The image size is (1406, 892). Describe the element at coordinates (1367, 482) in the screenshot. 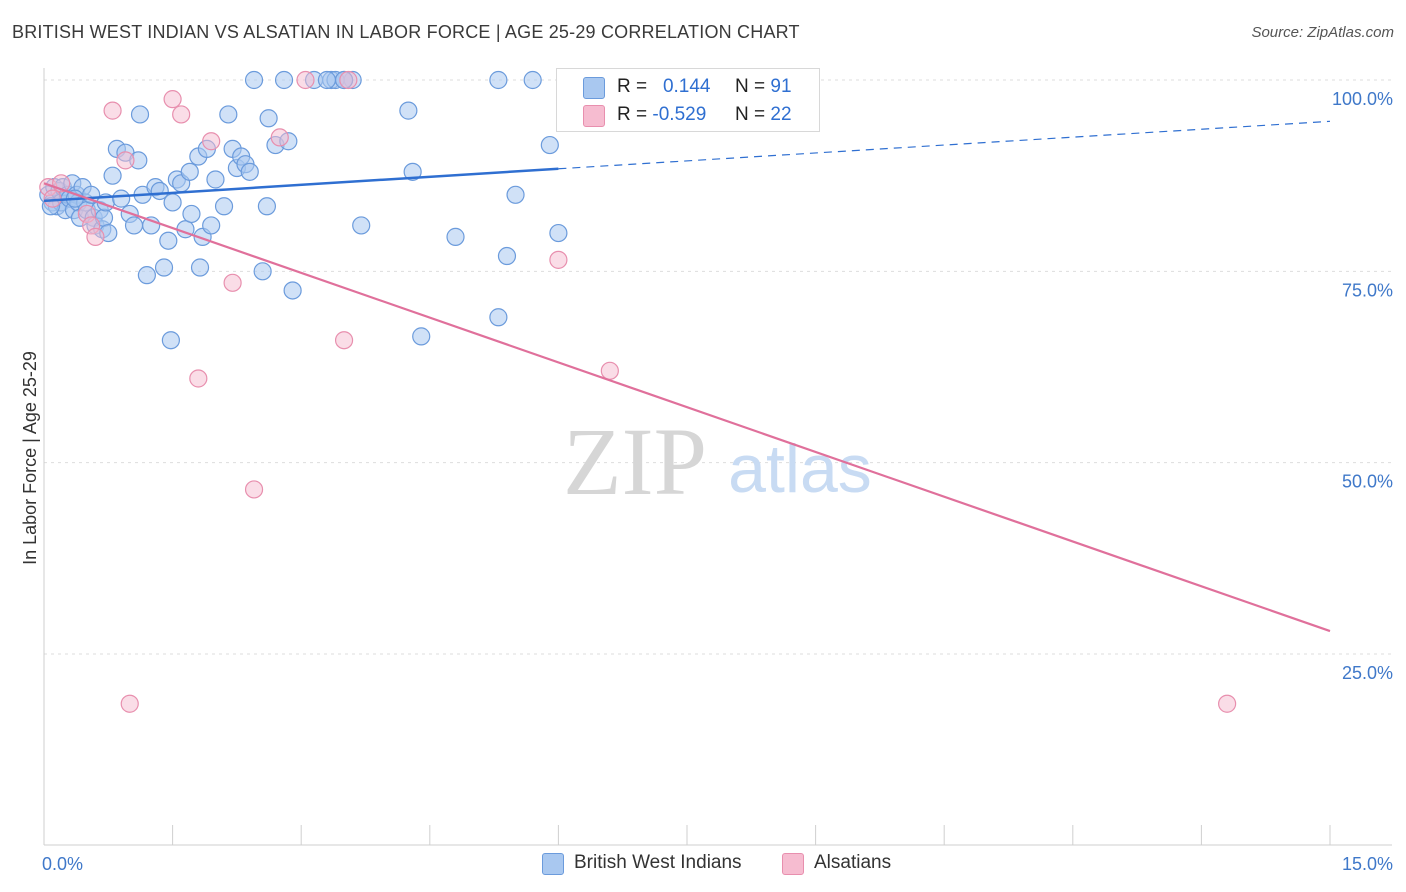

I see `y-tick-label: 50.0%` at that location.